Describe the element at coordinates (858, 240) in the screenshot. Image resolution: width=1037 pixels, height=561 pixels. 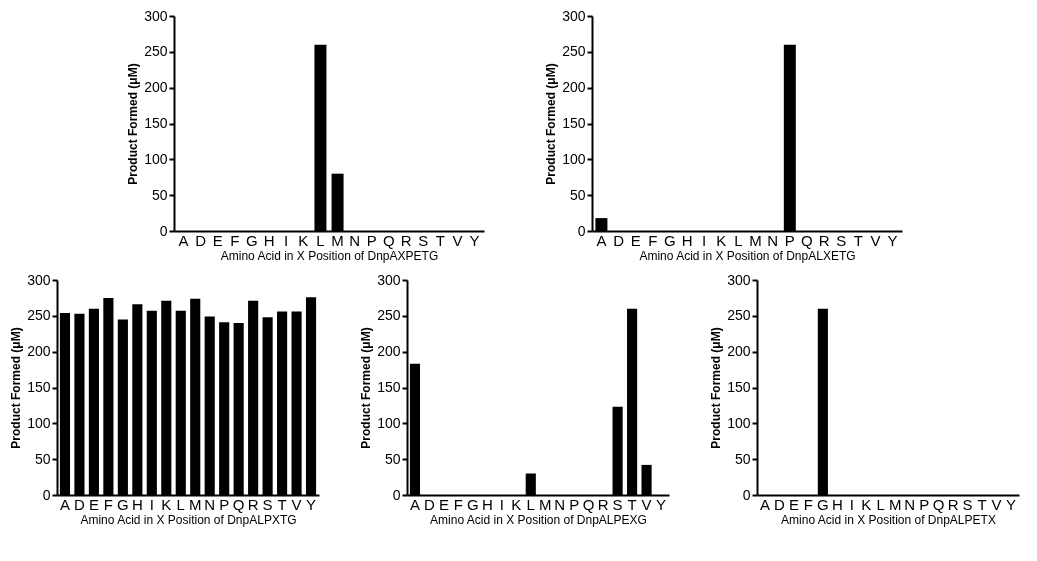
I see `x-tick-label: T` at that location.